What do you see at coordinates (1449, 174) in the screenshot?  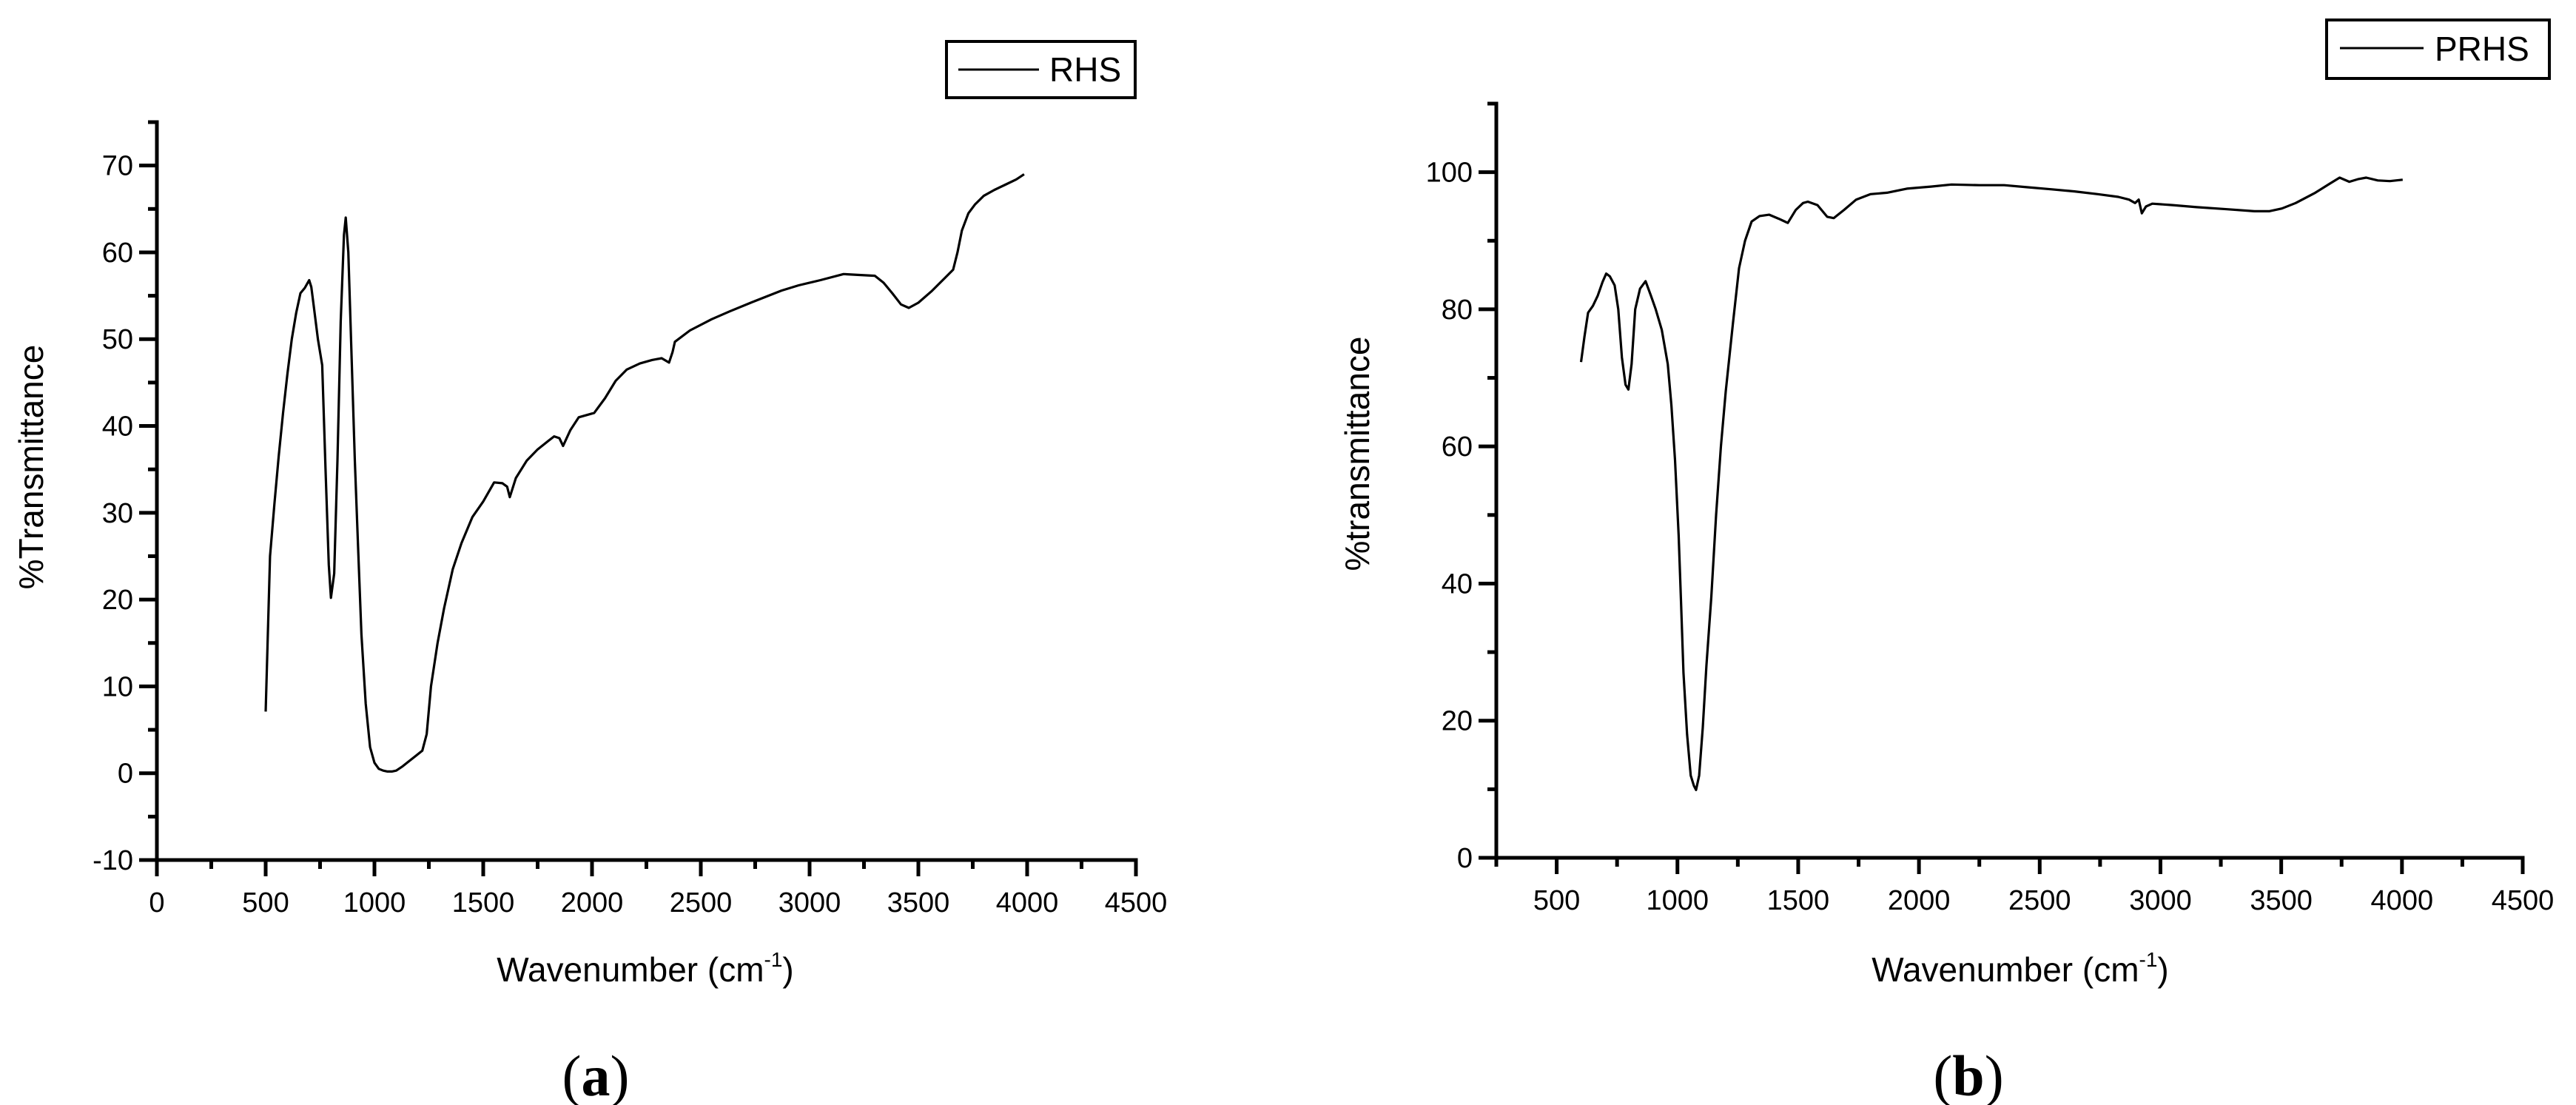 I see `y-tick-label: 100` at bounding box center [1449, 174].